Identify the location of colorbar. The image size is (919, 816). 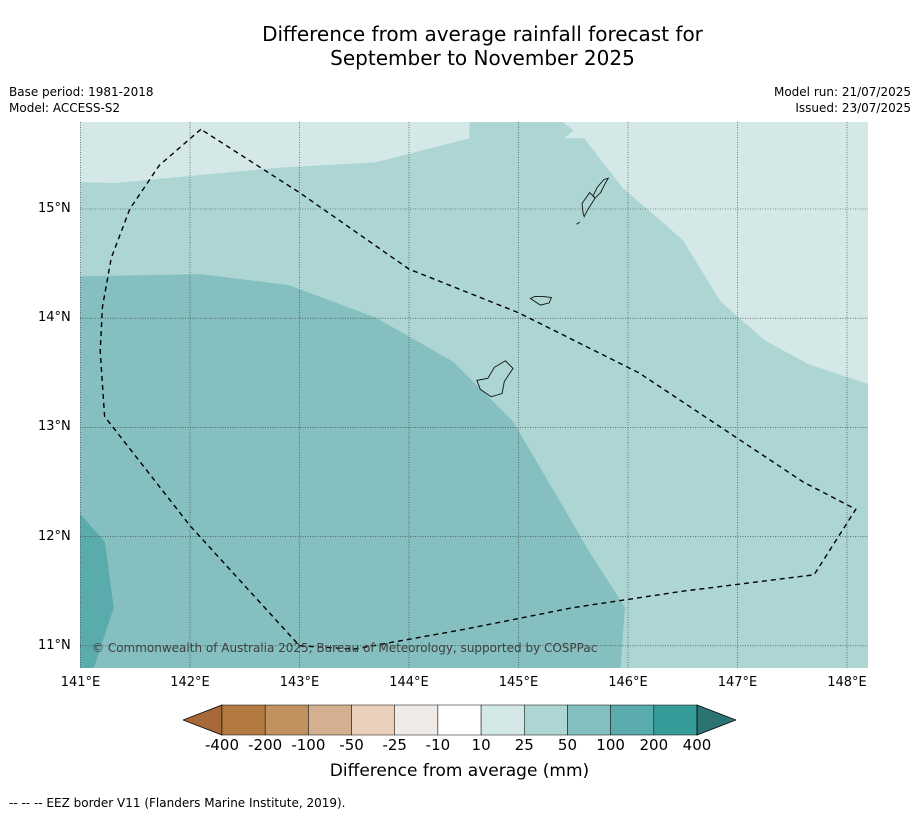
(459, 720).